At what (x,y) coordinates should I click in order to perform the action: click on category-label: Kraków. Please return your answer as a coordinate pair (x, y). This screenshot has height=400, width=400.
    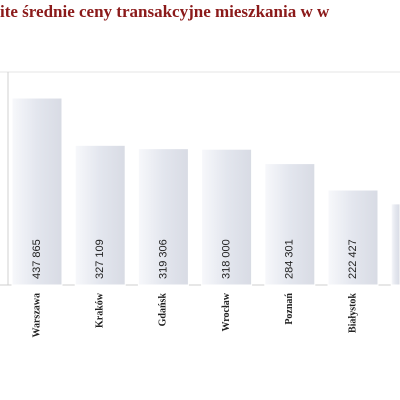
    Looking at the image, I should click on (99, 310).